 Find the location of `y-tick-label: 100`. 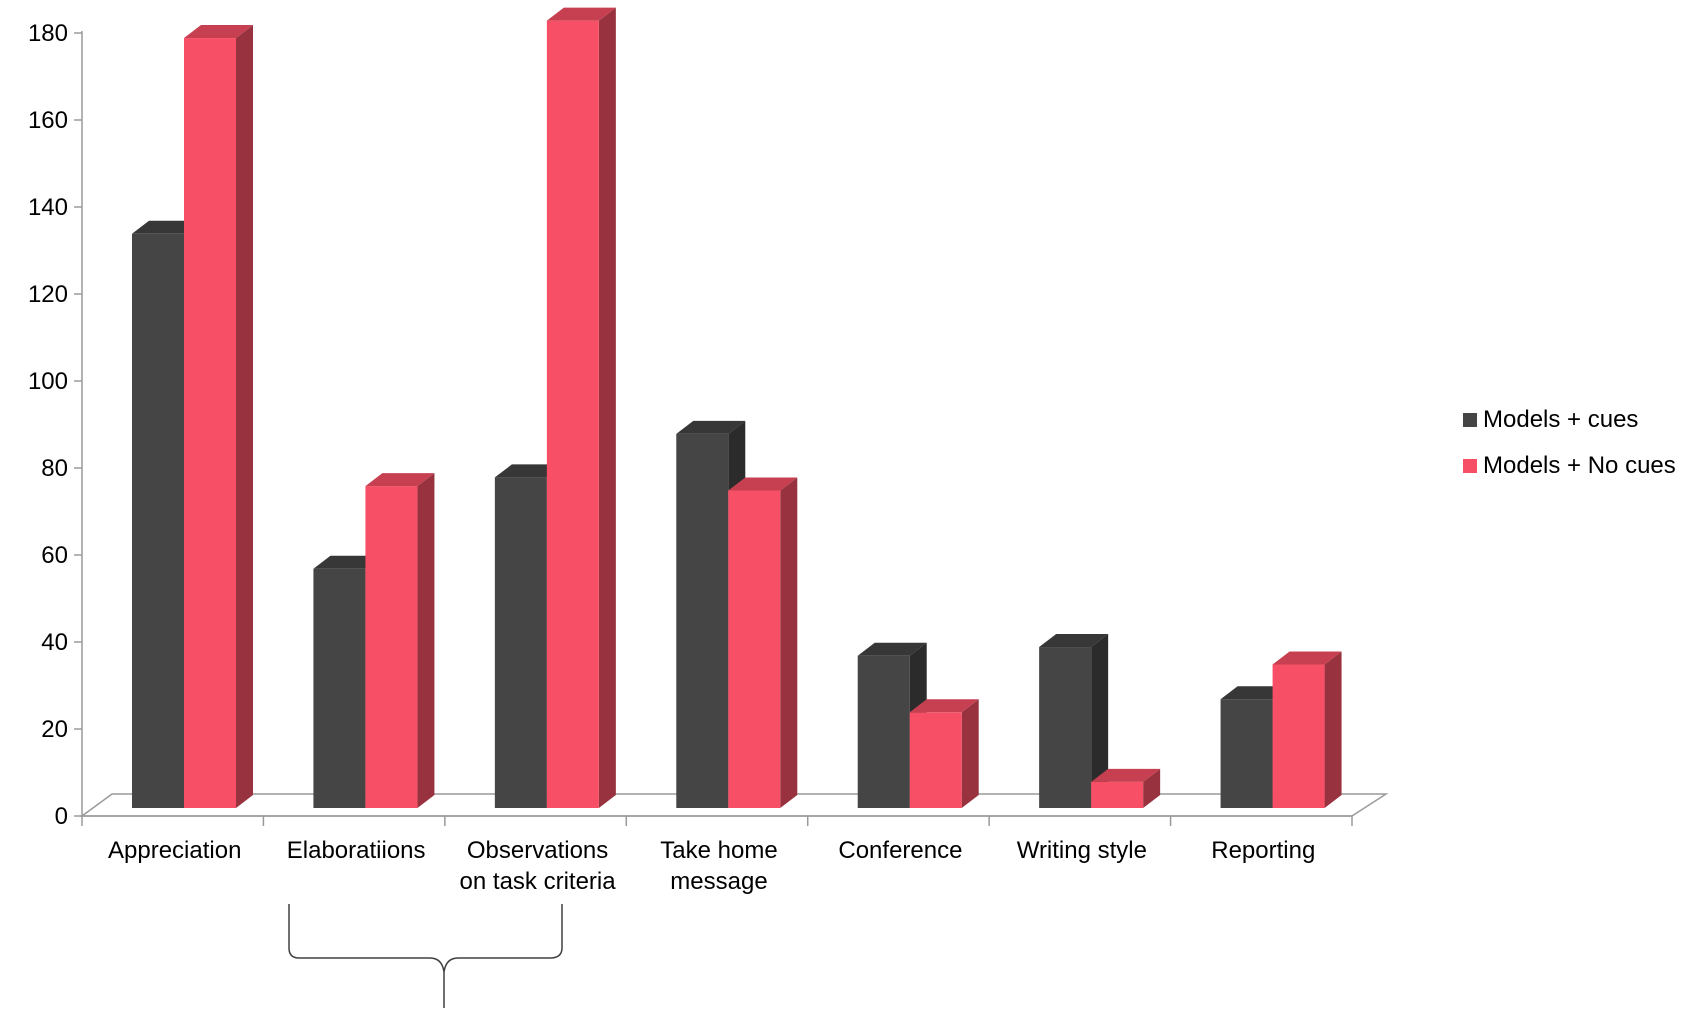

y-tick-label: 100 is located at coordinates (48, 381).